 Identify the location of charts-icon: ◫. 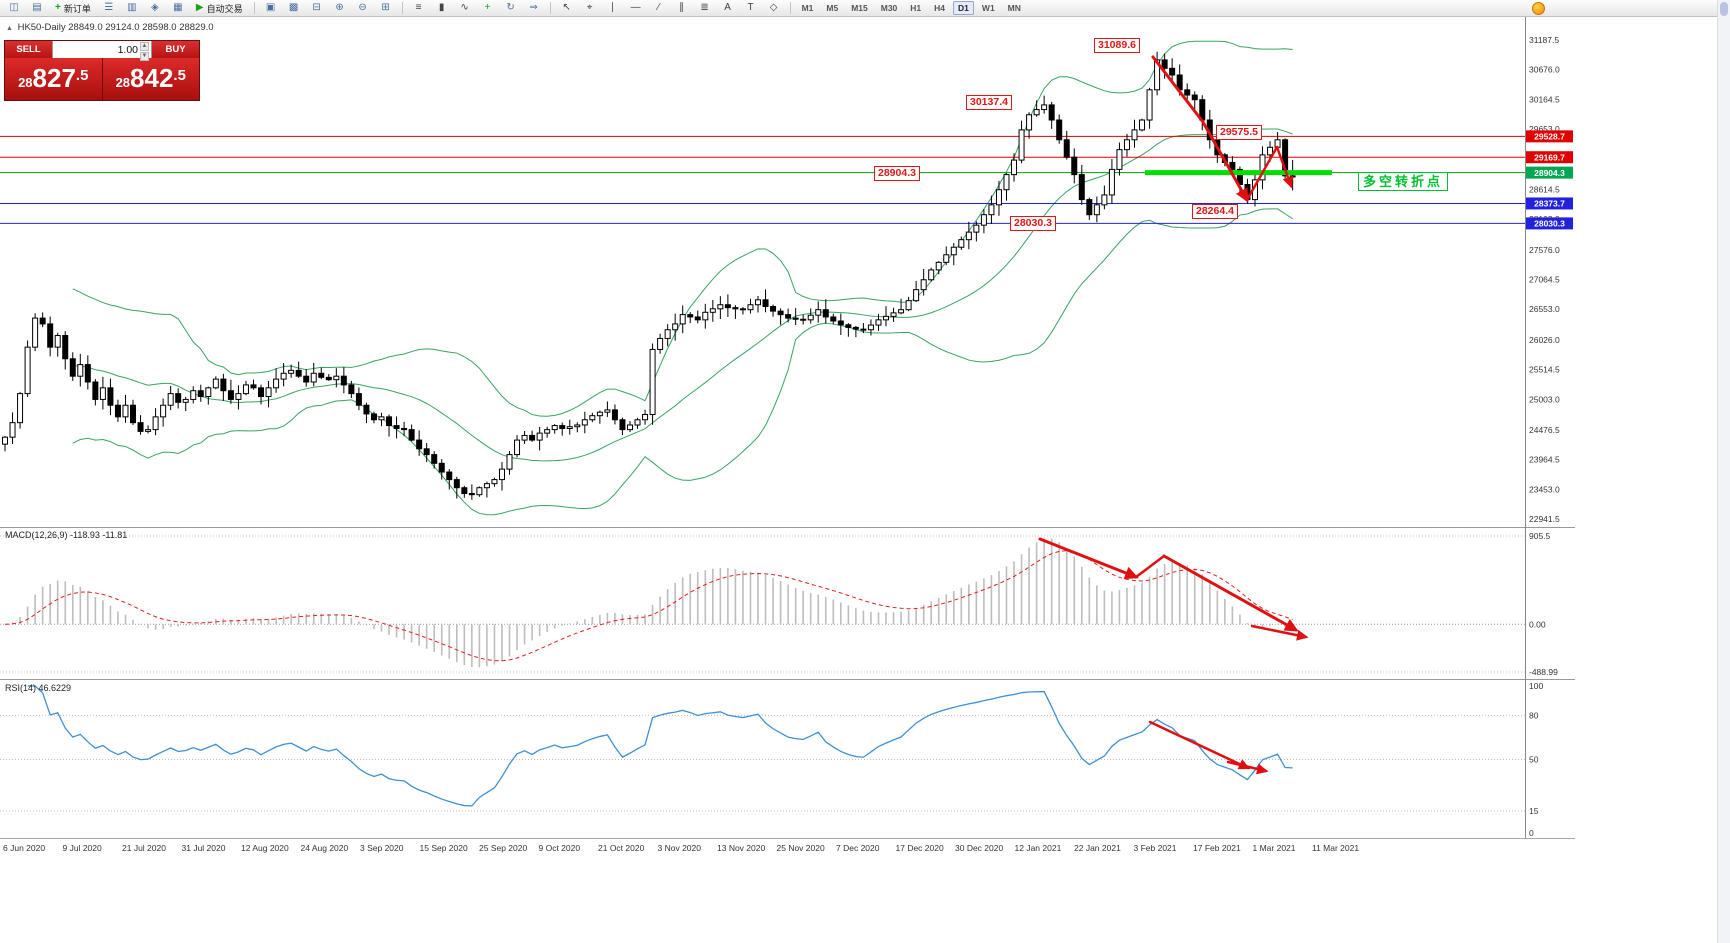
(14, 7).